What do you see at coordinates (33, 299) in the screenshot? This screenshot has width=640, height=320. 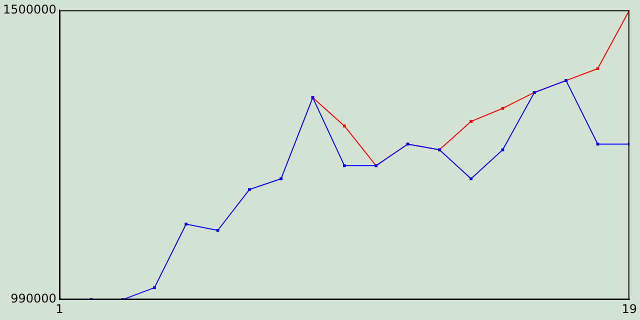 I see `y-tick-label: 990000` at bounding box center [33, 299].